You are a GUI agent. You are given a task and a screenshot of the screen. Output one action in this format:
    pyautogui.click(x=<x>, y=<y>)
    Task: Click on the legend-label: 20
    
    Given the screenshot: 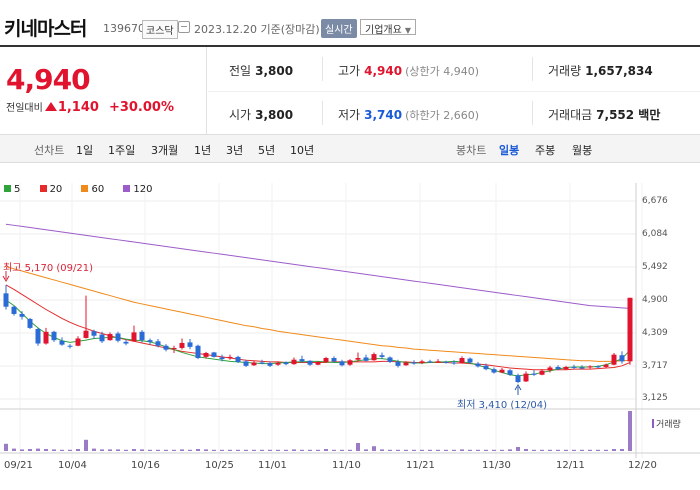 What is the action you would take?
    pyautogui.click(x=56, y=189)
    